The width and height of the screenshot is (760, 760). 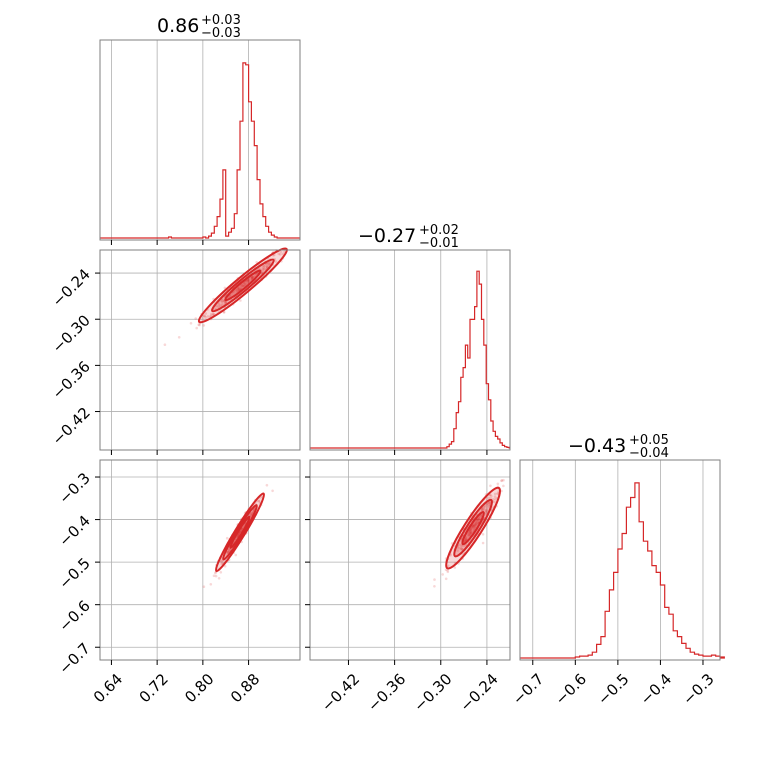 I want to click on title-0-main: 0.86, so click(x=178, y=26).